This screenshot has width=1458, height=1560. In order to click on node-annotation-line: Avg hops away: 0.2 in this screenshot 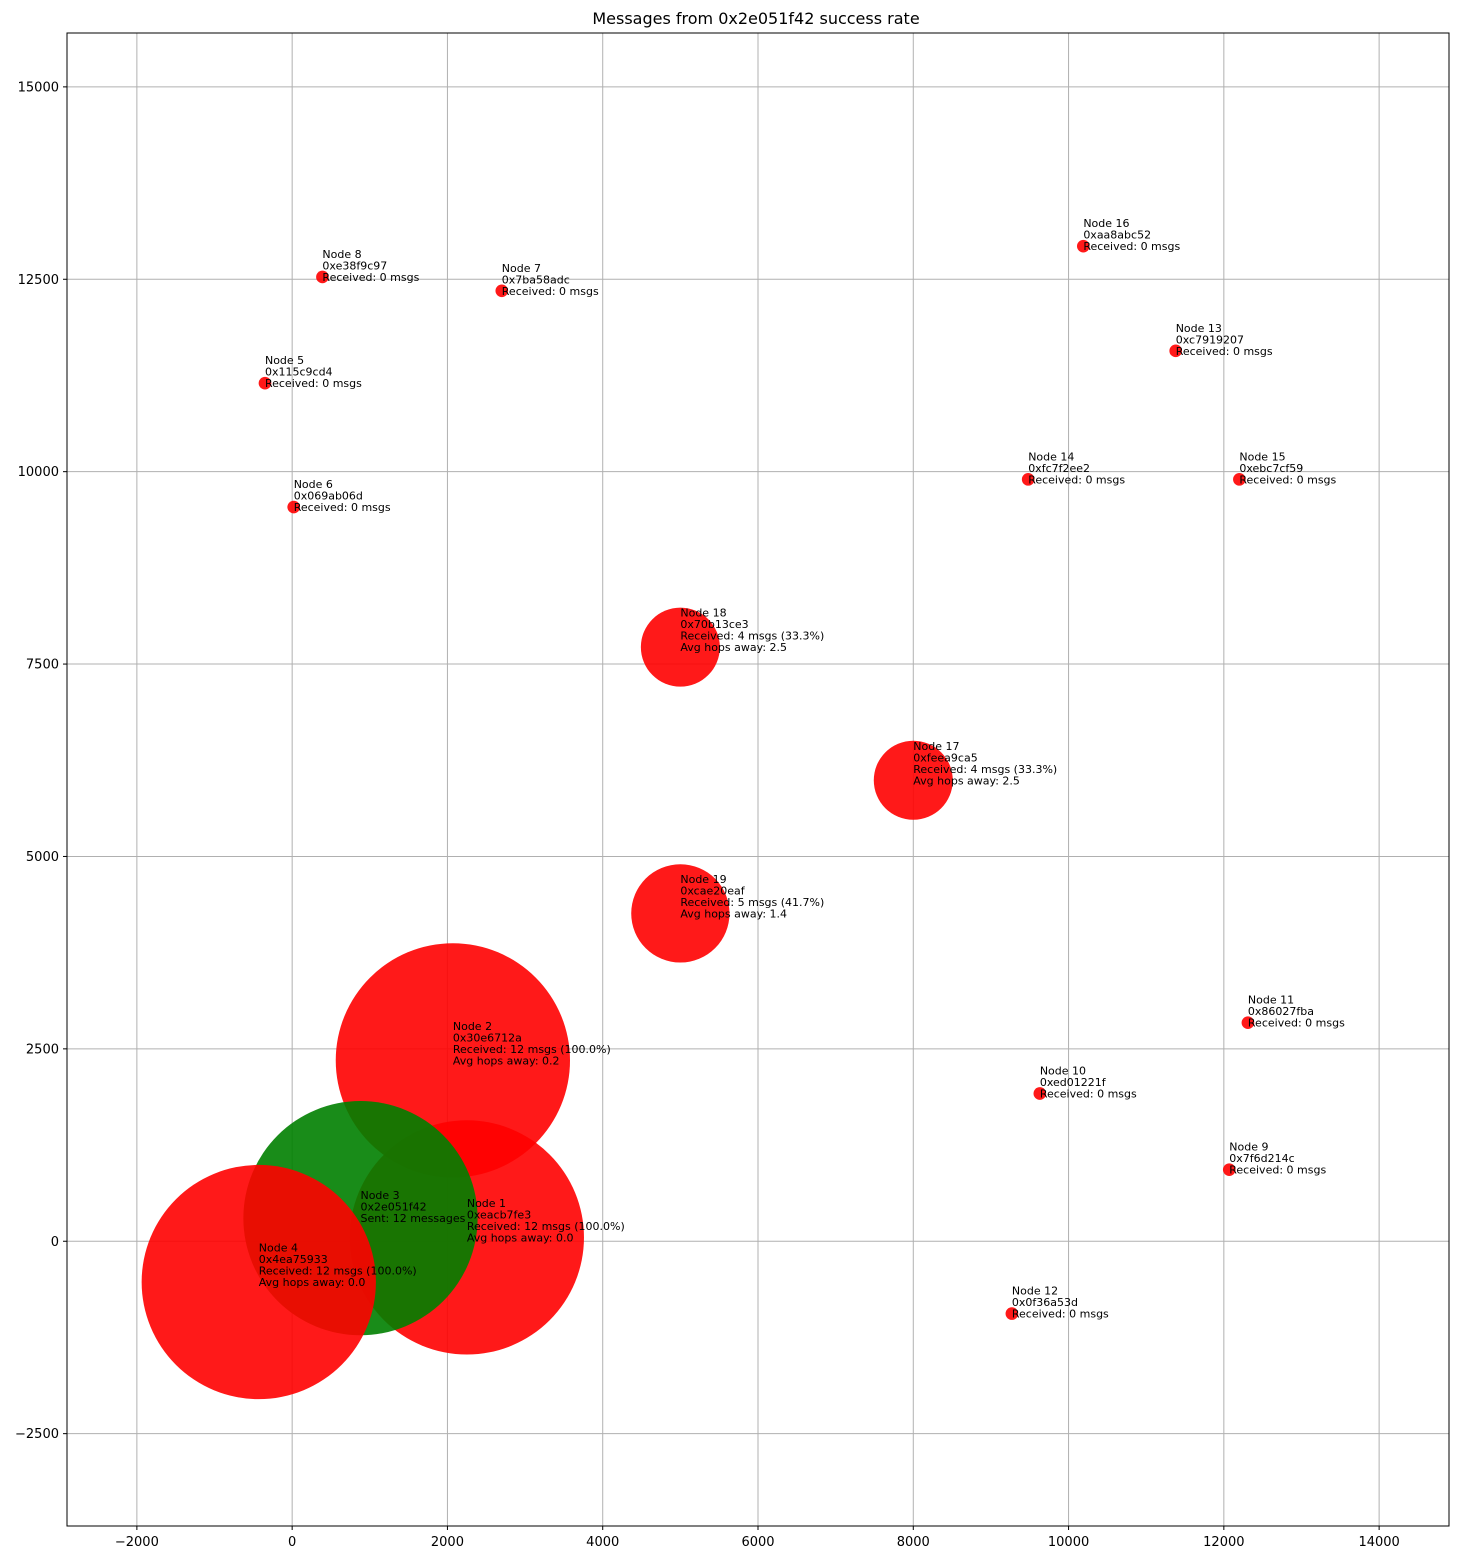, I will do `click(506, 1060)`.